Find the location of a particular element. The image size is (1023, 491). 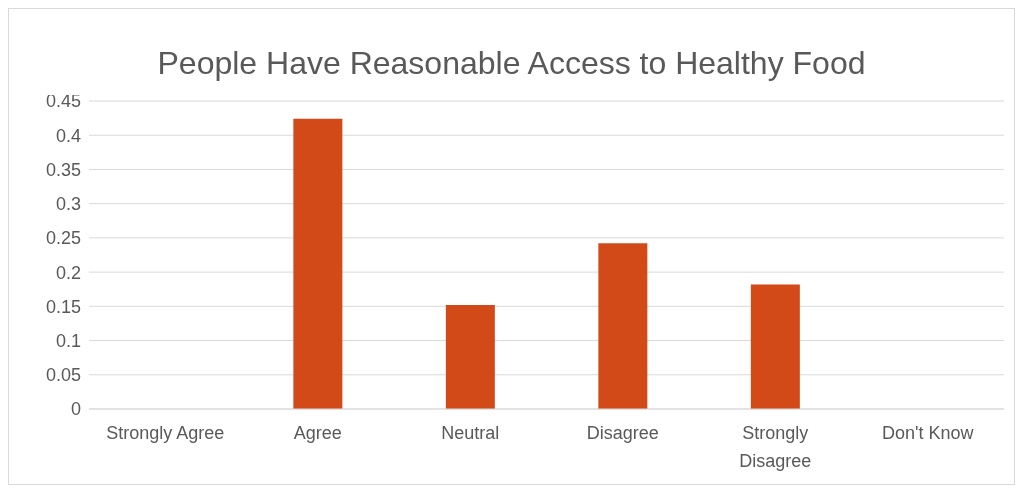

x-tick-label: Neutral is located at coordinates (470, 433).